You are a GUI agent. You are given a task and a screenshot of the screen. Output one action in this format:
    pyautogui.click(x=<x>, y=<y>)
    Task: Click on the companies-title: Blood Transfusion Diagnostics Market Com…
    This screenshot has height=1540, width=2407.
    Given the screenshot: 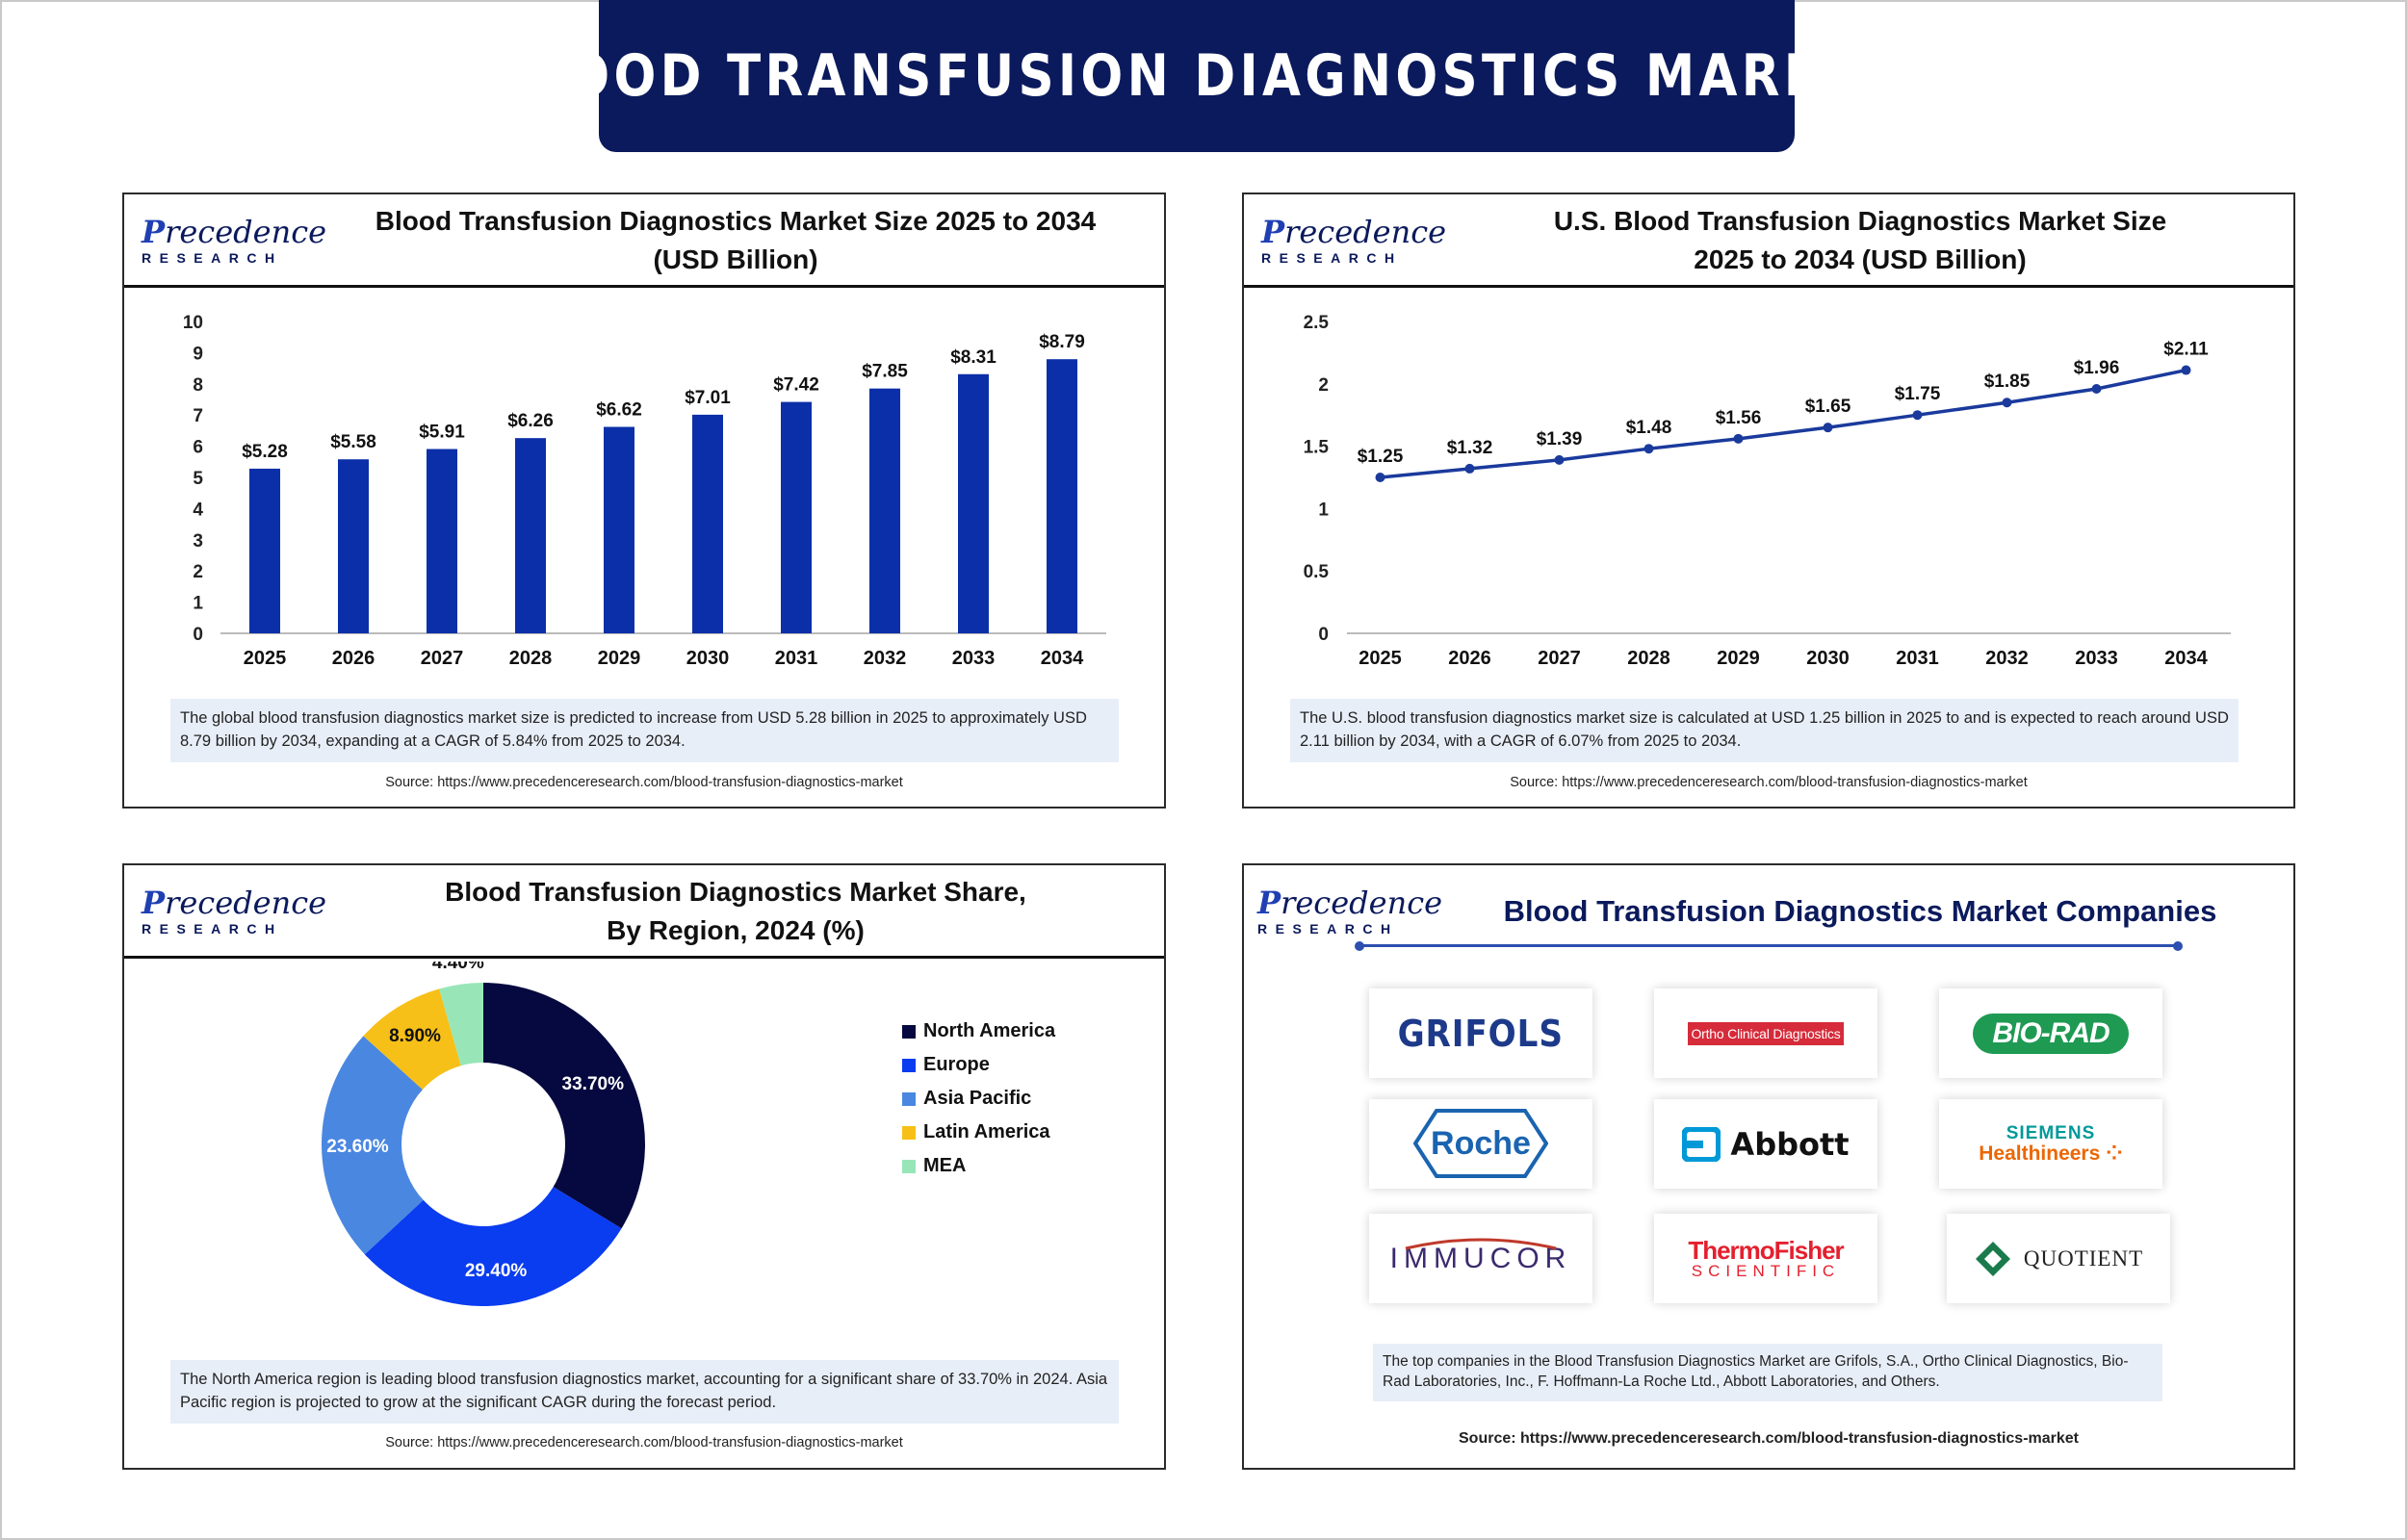 What is the action you would take?
    pyautogui.click(x=1860, y=911)
    